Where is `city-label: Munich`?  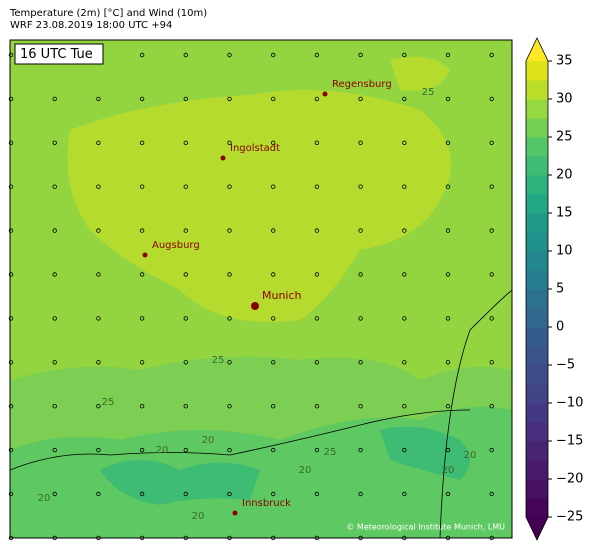 city-label: Munich is located at coordinates (282, 295).